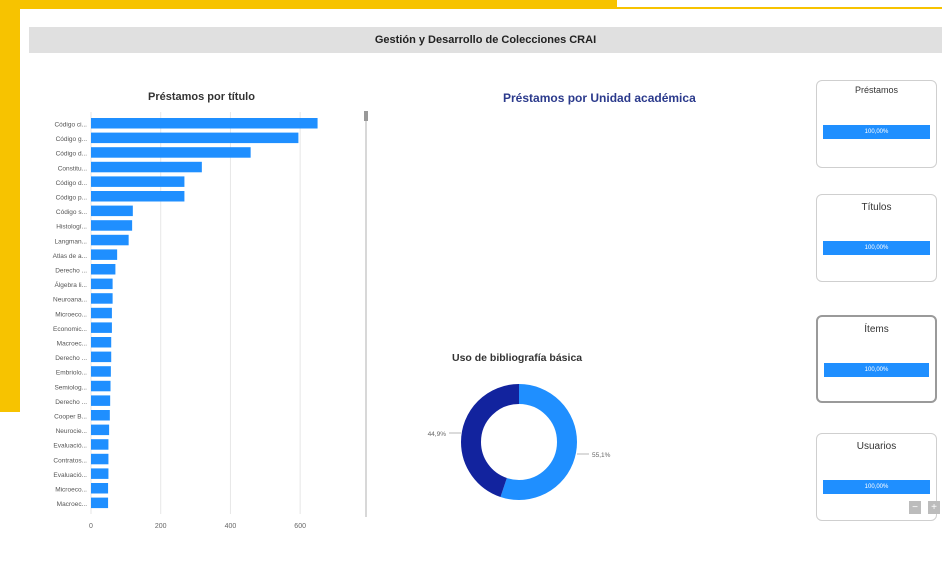 This screenshot has height=569, width=942. I want to click on card-titulos: Títulos 100,00%, so click(876, 238).